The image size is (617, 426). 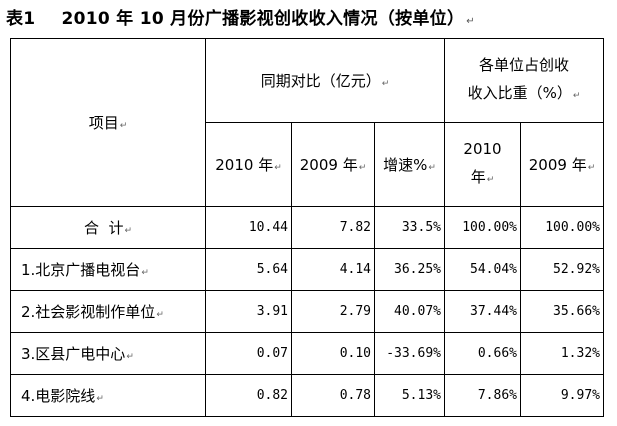 What do you see at coordinates (562, 353) in the screenshot?
I see `cell-share-2009: 1.32%` at bounding box center [562, 353].